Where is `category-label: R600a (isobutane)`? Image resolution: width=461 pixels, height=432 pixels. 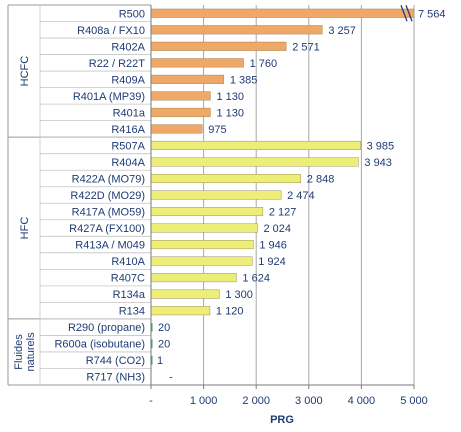 category-label: R600a (isobutane) is located at coordinates (99, 345).